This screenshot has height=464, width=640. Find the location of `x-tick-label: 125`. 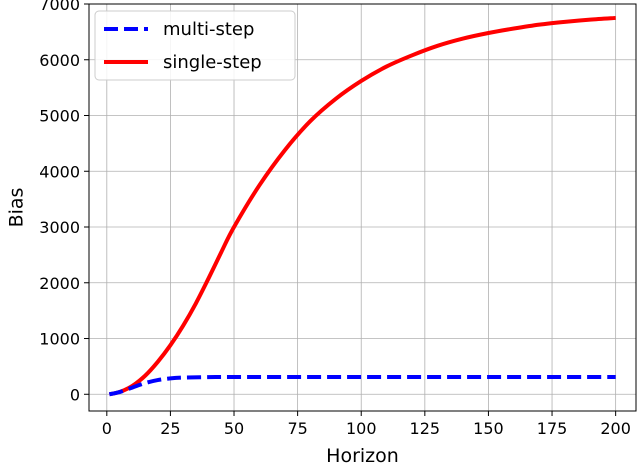

x-tick-label: 125 is located at coordinates (425, 428).